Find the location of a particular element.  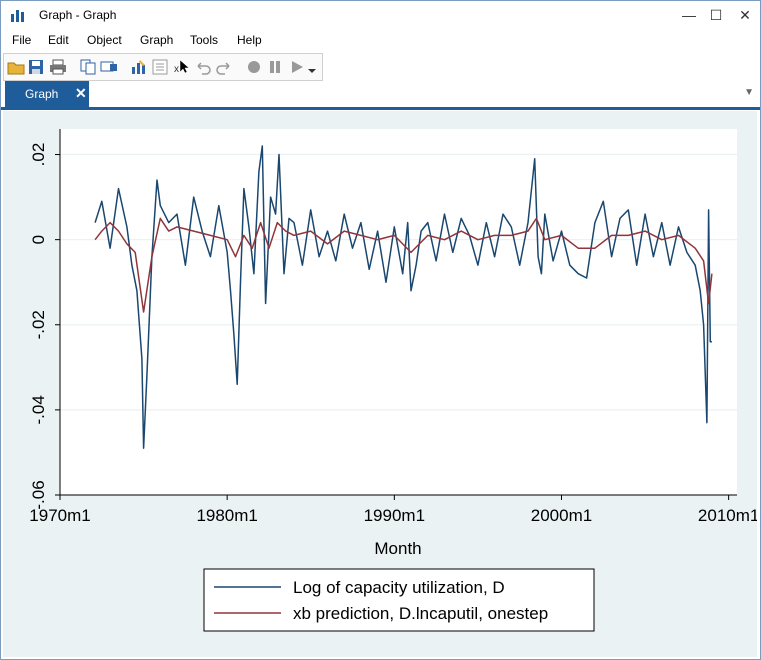

menu-help: Help is located at coordinates (249, 40).